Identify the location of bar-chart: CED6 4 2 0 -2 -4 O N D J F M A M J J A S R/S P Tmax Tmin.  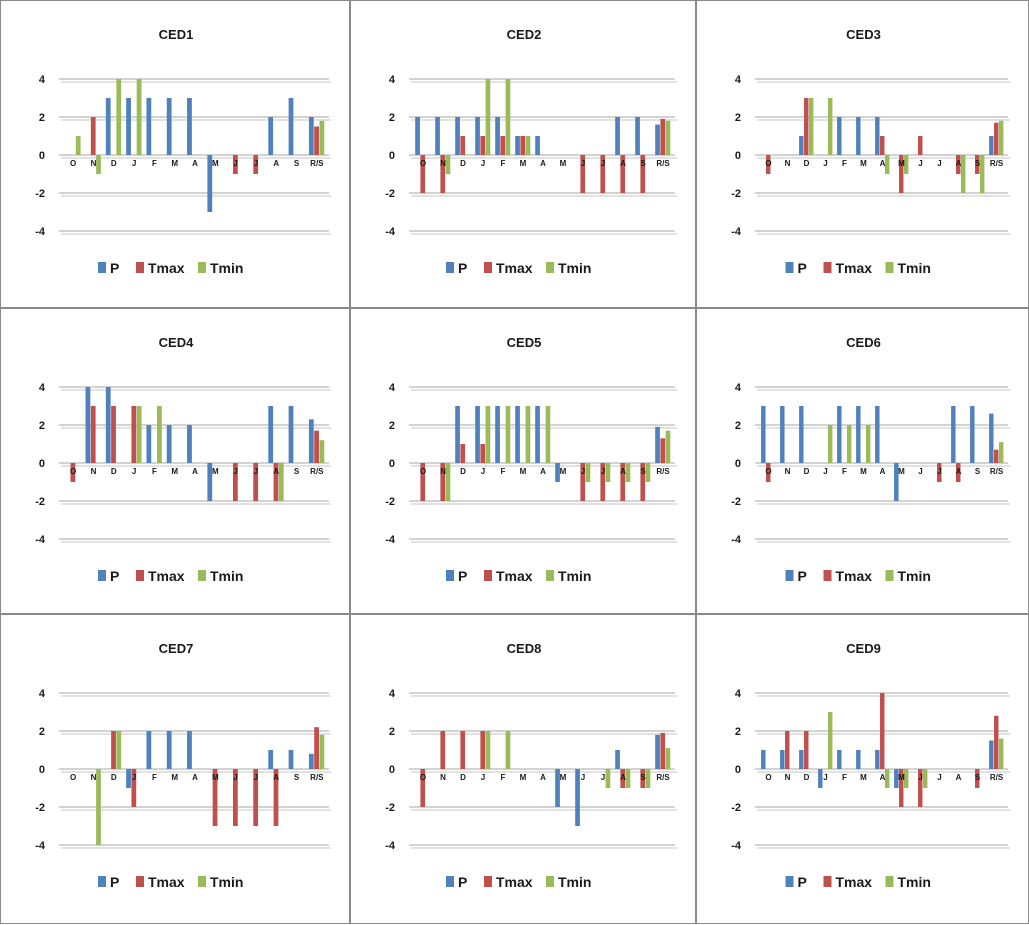
(870, 459).